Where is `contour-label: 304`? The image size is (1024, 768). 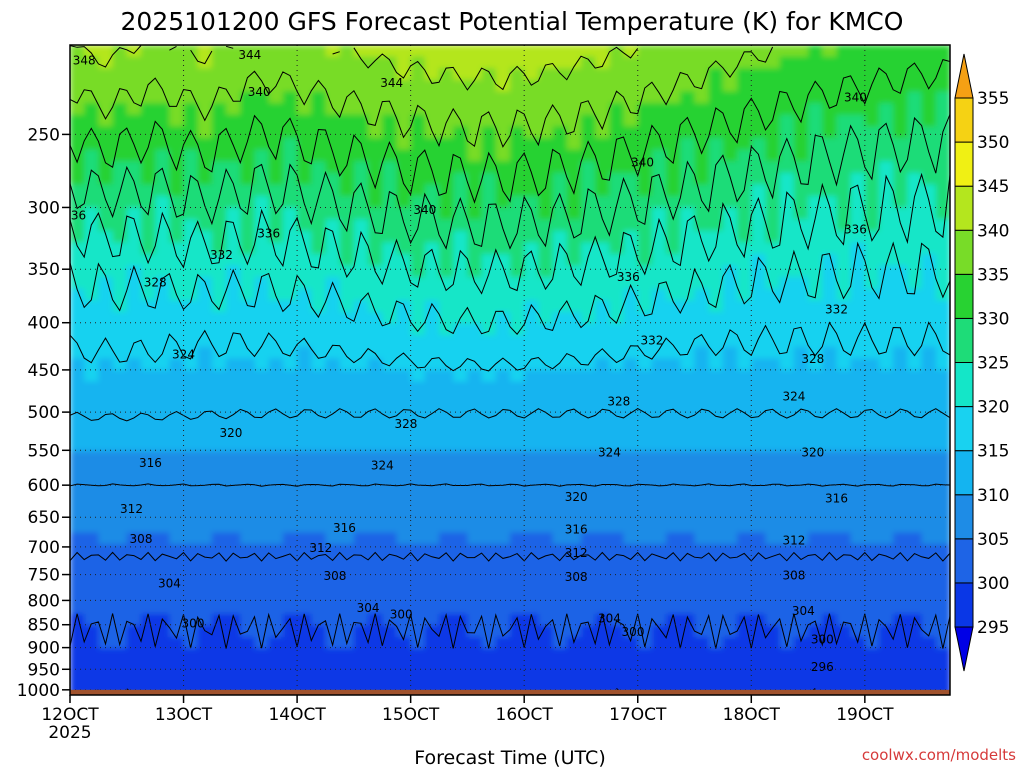
contour-label: 304 is located at coordinates (609, 619).